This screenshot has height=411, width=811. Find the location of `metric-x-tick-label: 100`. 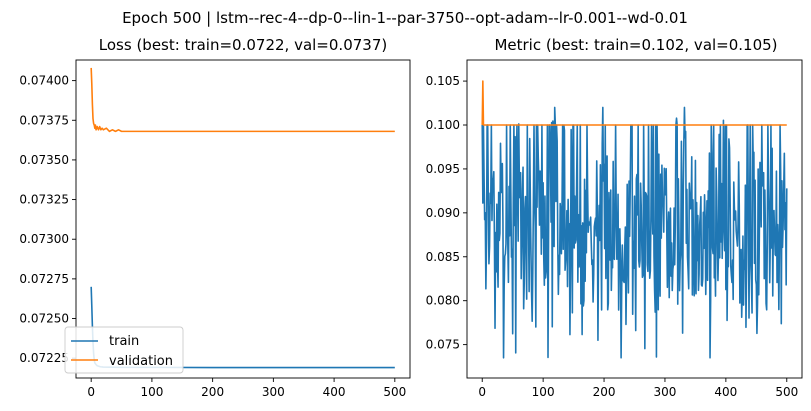

metric-x-tick-label: 100 is located at coordinates (543, 392).